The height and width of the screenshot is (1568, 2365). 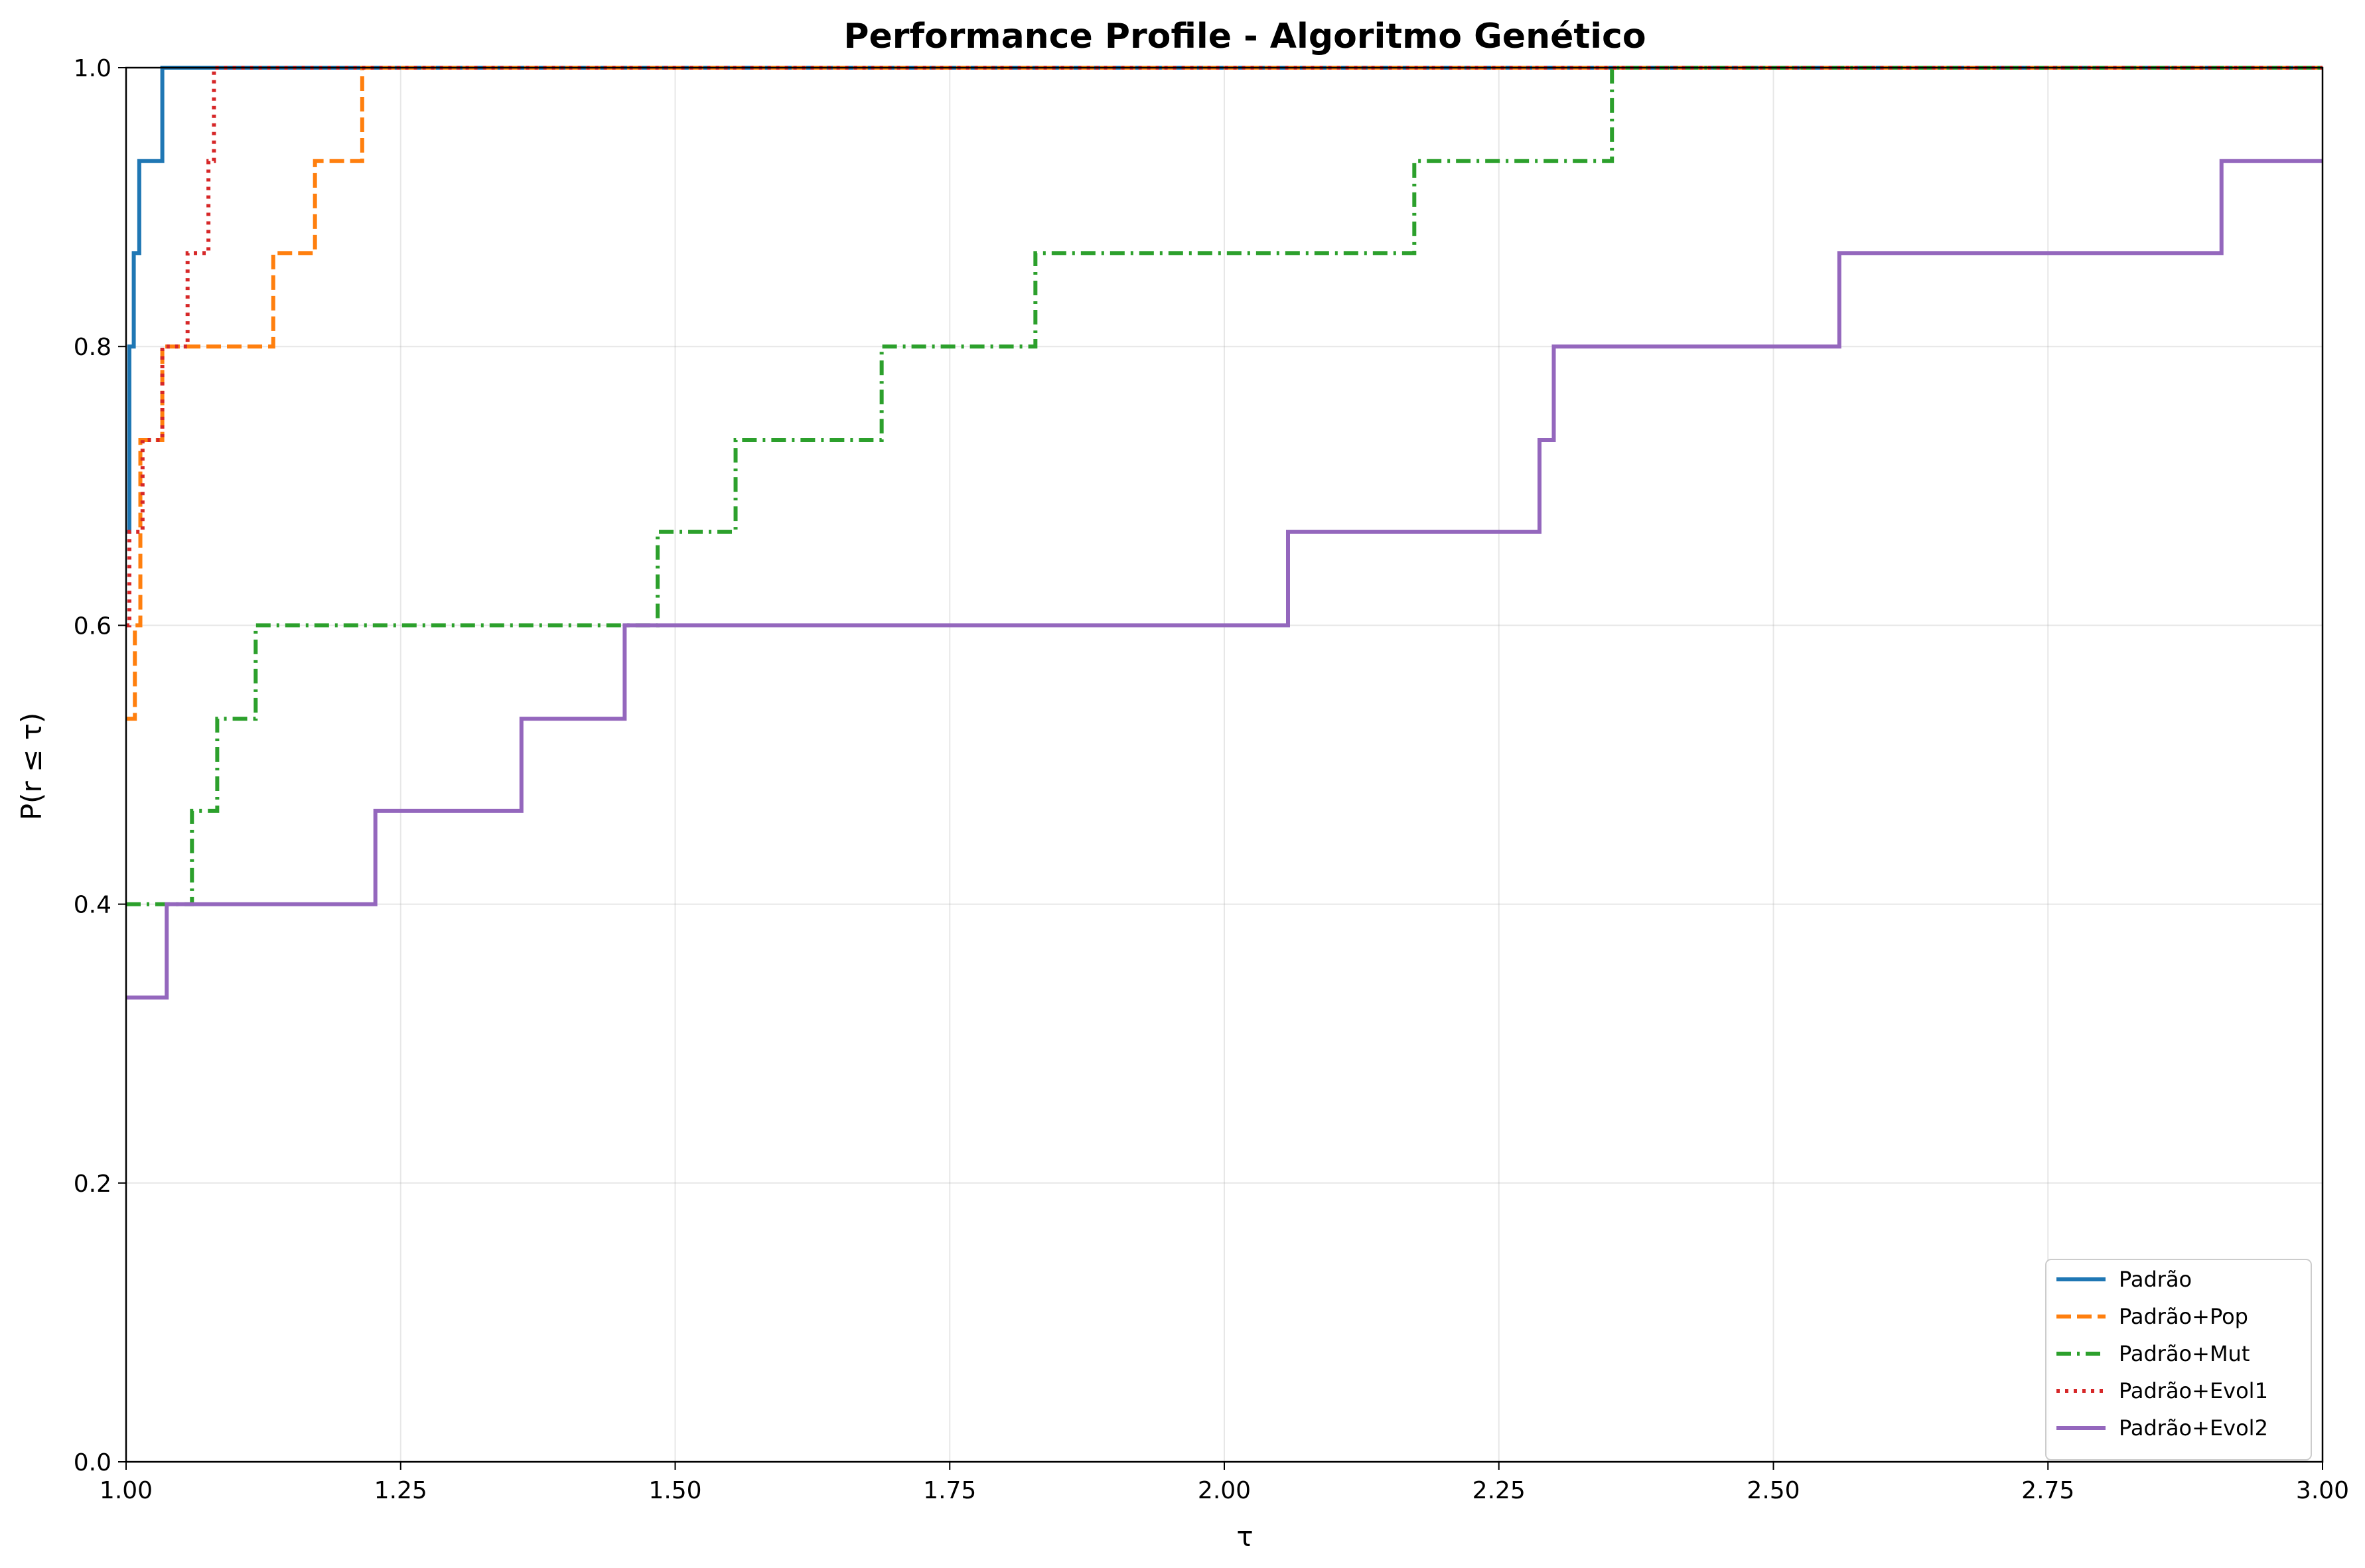 I want to click on x-tick-label: 1.00, so click(x=126, y=1490).